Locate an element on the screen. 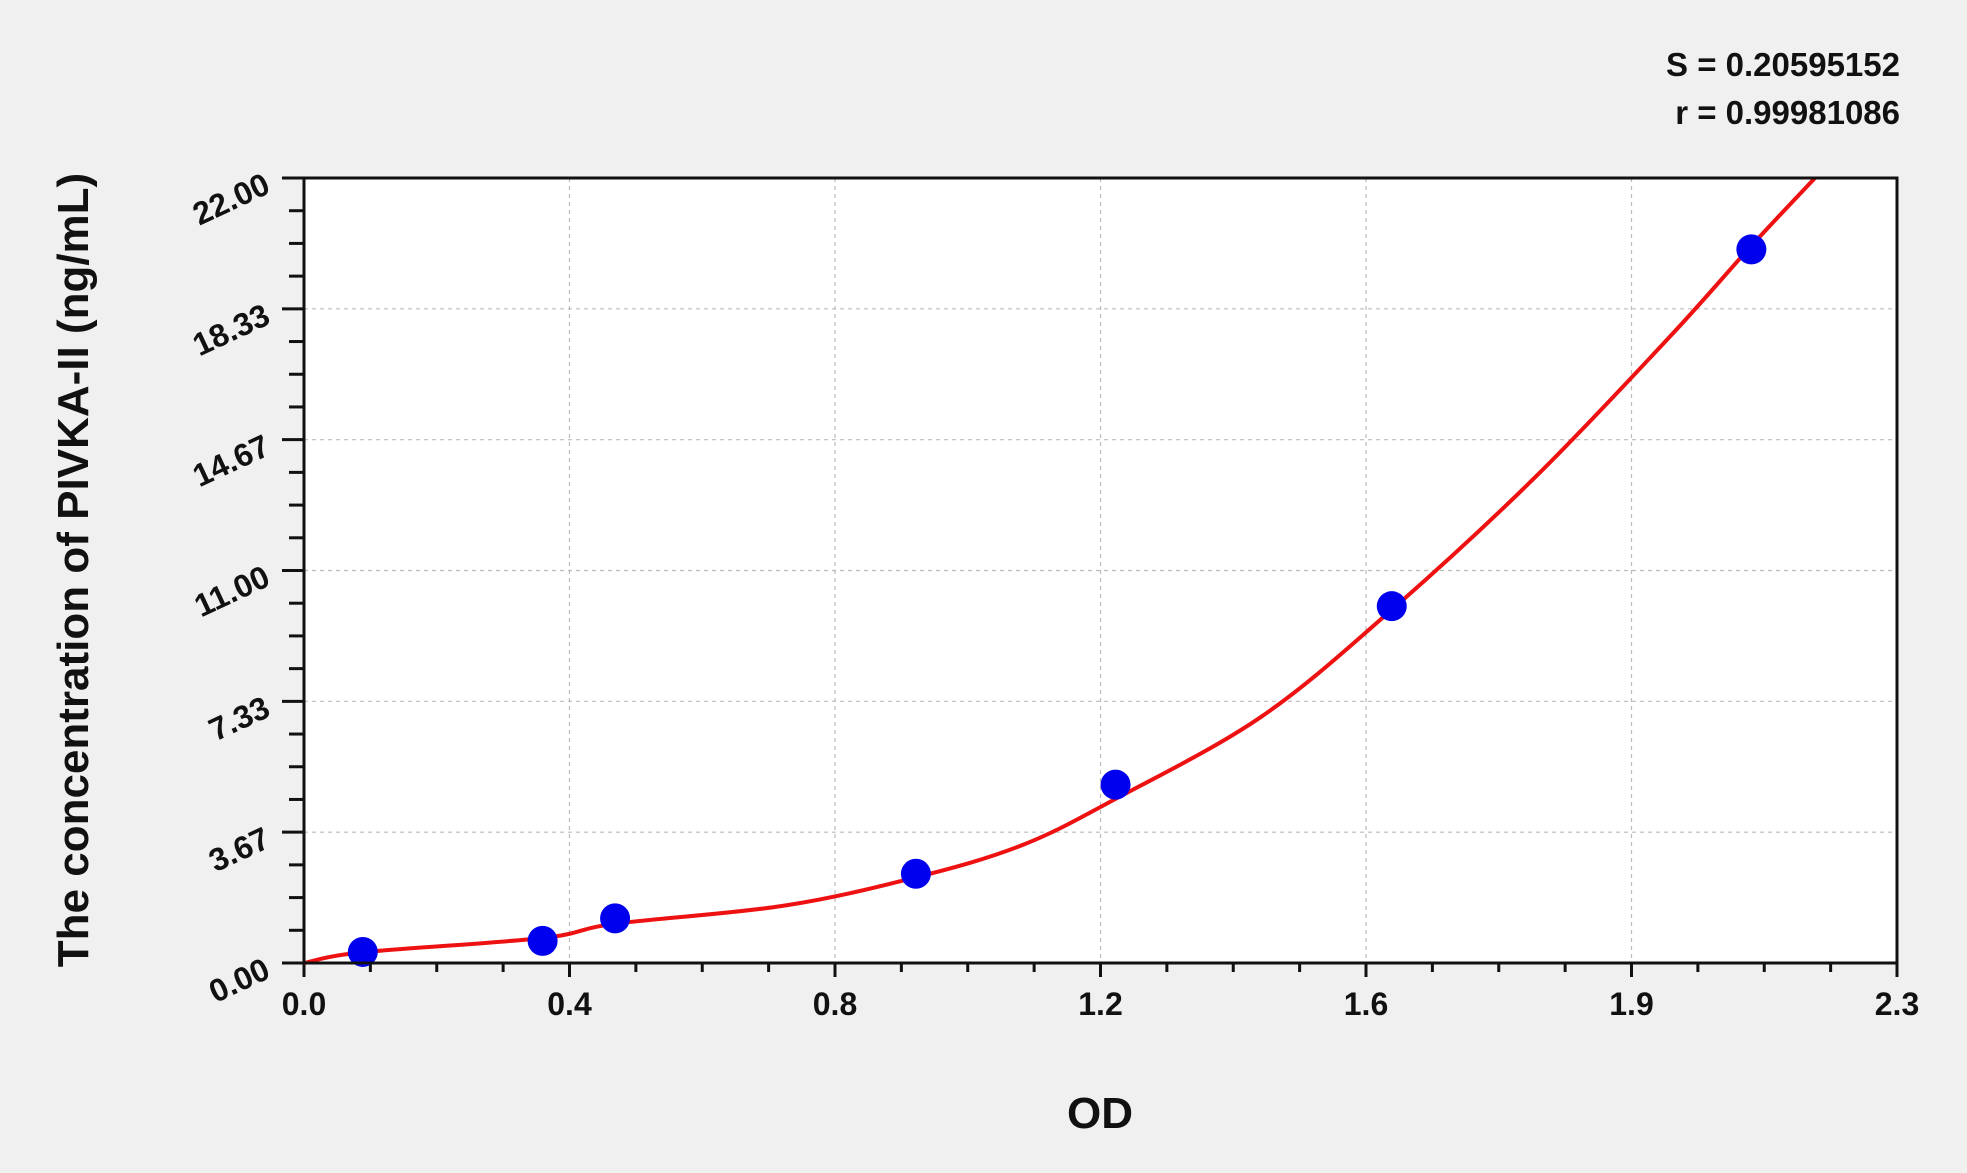 This screenshot has height=1173, width=1967. y-tick-label: 22.00 is located at coordinates (231, 199).